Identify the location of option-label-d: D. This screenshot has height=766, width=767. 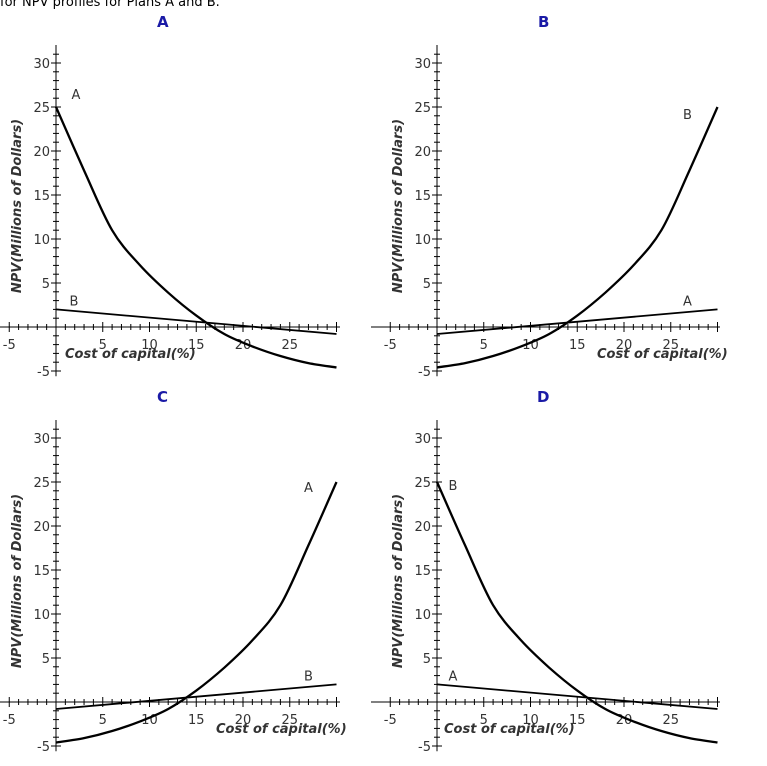
(543, 397).